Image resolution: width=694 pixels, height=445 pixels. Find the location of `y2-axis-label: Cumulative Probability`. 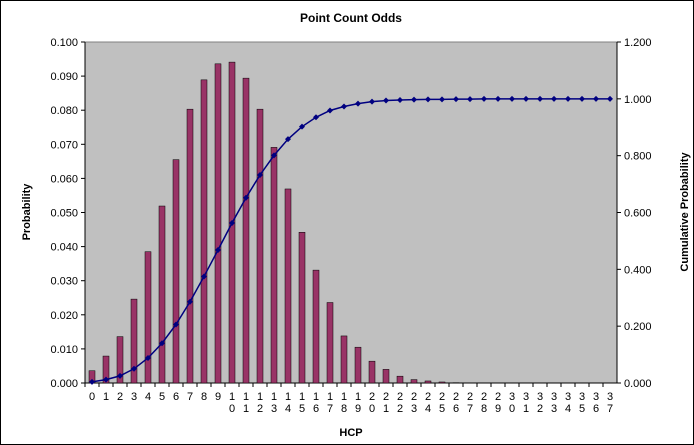

y2-axis-label: Cumulative Probability is located at coordinates (685, 212).